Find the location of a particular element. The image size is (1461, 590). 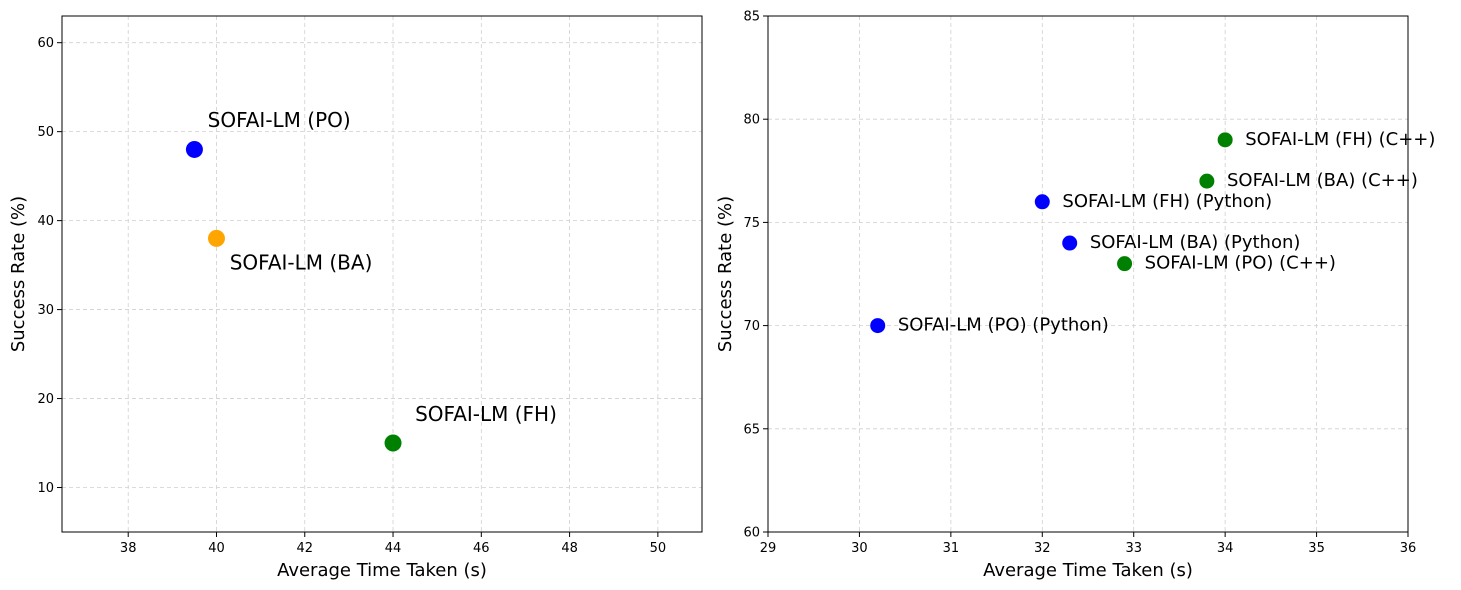

chart1-x-tick-label: 40 is located at coordinates (216, 548).